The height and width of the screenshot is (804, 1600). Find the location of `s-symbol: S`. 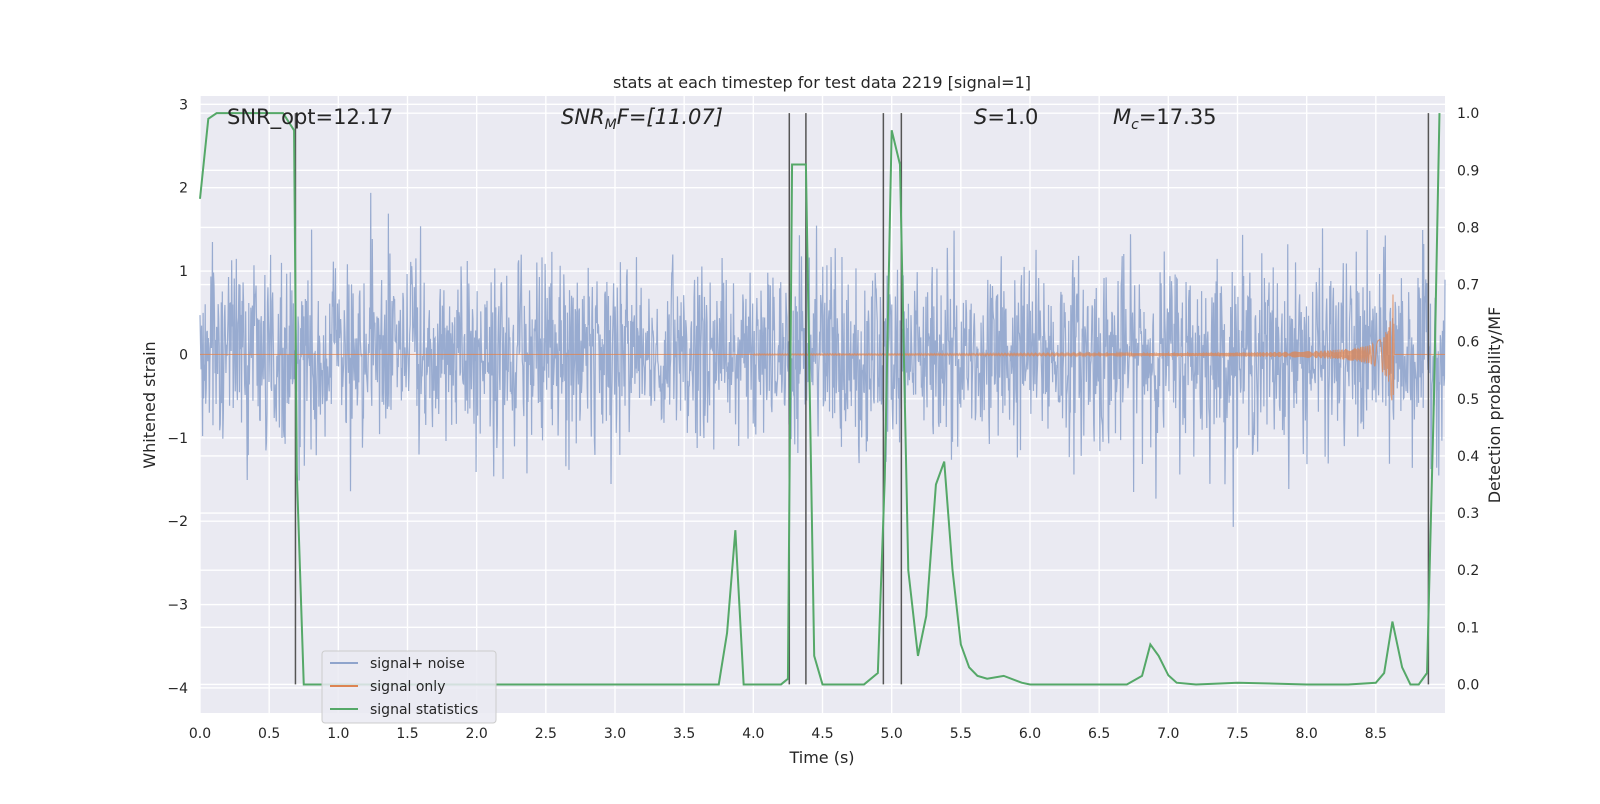

s-symbol: S is located at coordinates (980, 117).